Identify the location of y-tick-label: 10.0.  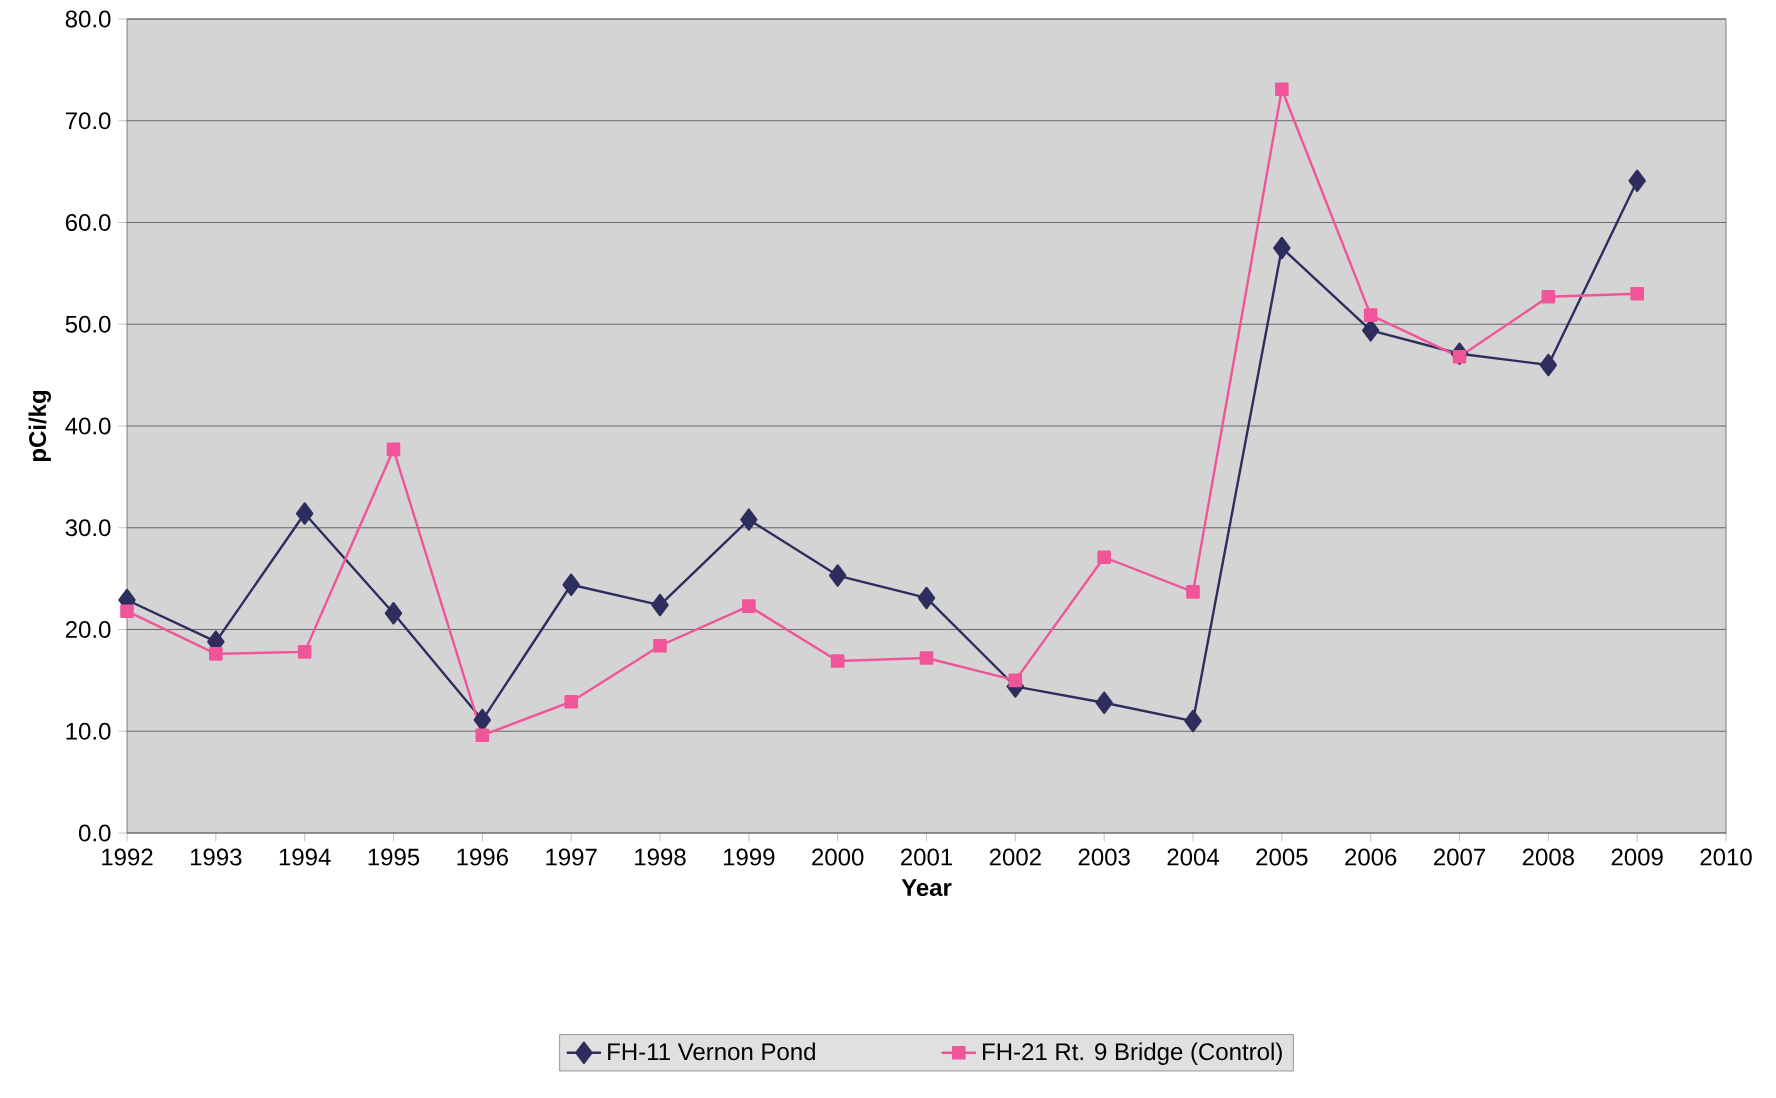
(88, 731).